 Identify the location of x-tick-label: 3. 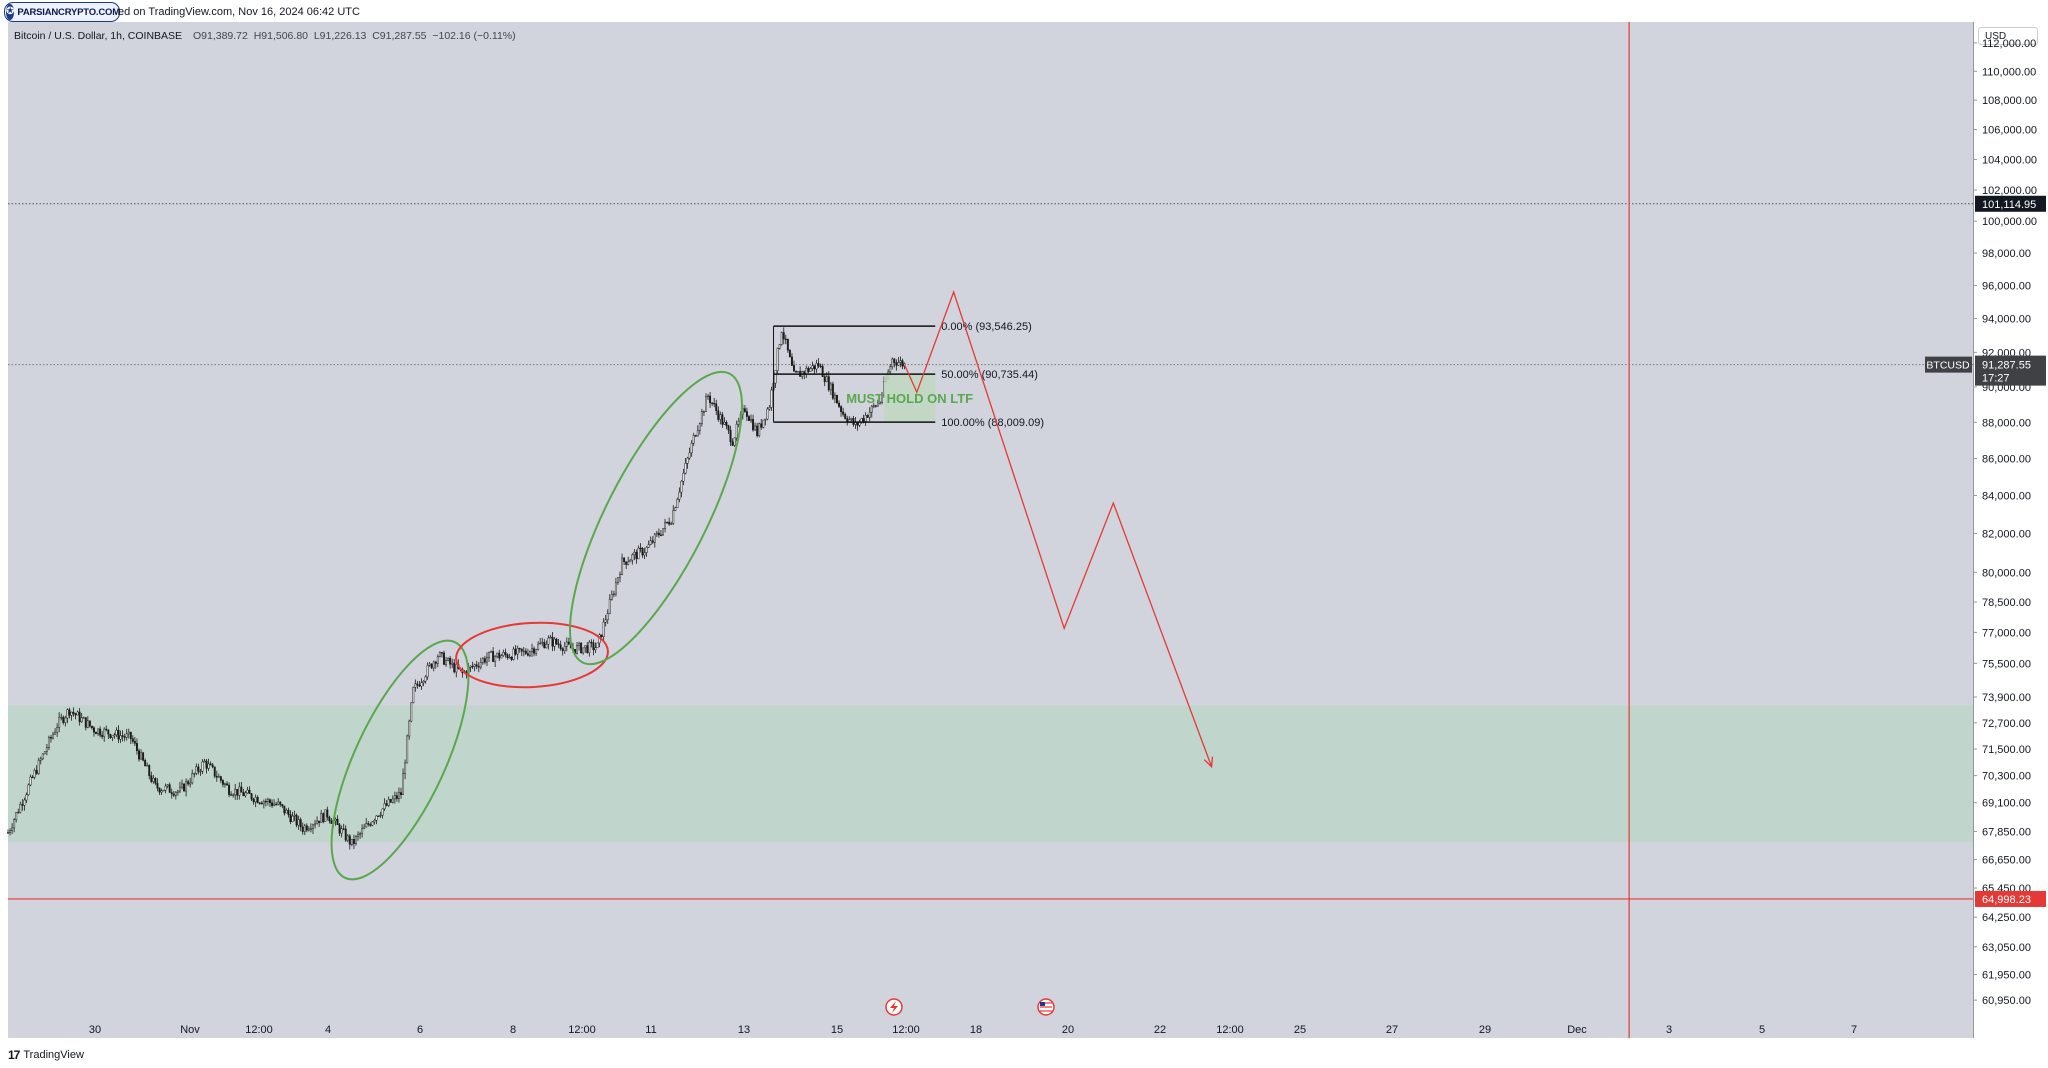
(1669, 1030).